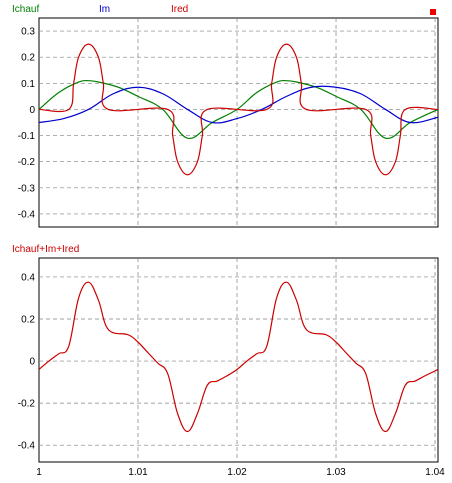 This screenshot has height=483, width=452. I want to click on legend-im: Im, so click(104, 9).